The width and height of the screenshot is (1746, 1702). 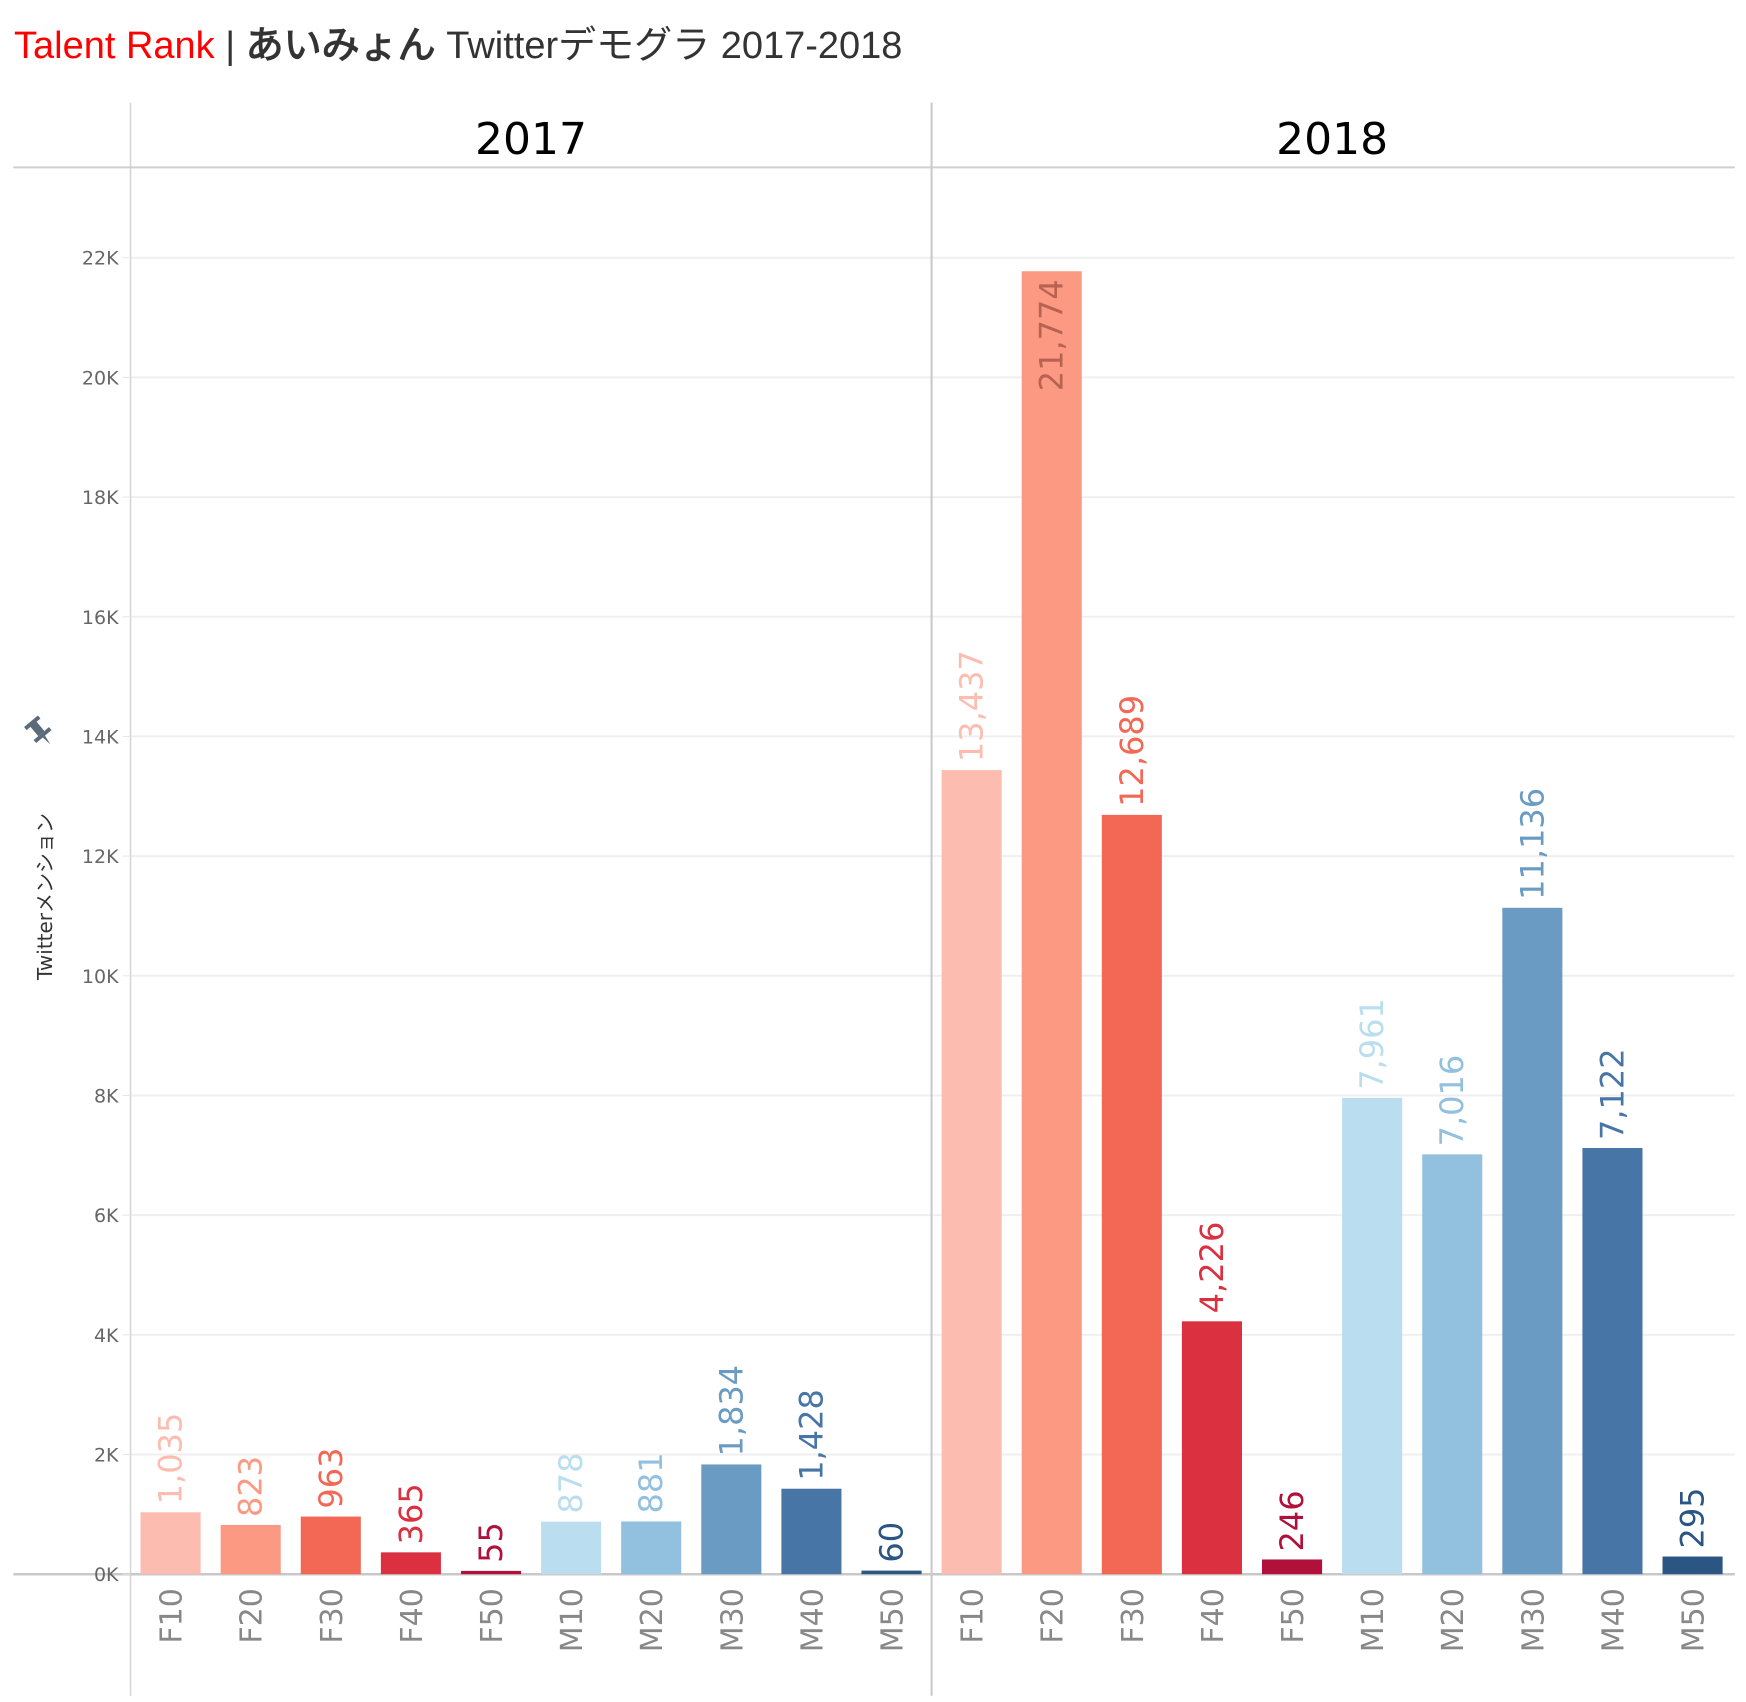 What do you see at coordinates (100, 737) in the screenshot?
I see `y-tick-label: 14K` at bounding box center [100, 737].